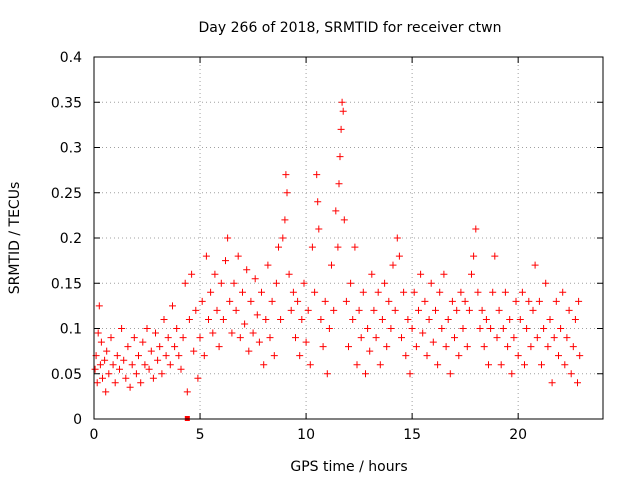  I want to click on x-tick-labels: 0 5 10 15 20, so click(309, 435).